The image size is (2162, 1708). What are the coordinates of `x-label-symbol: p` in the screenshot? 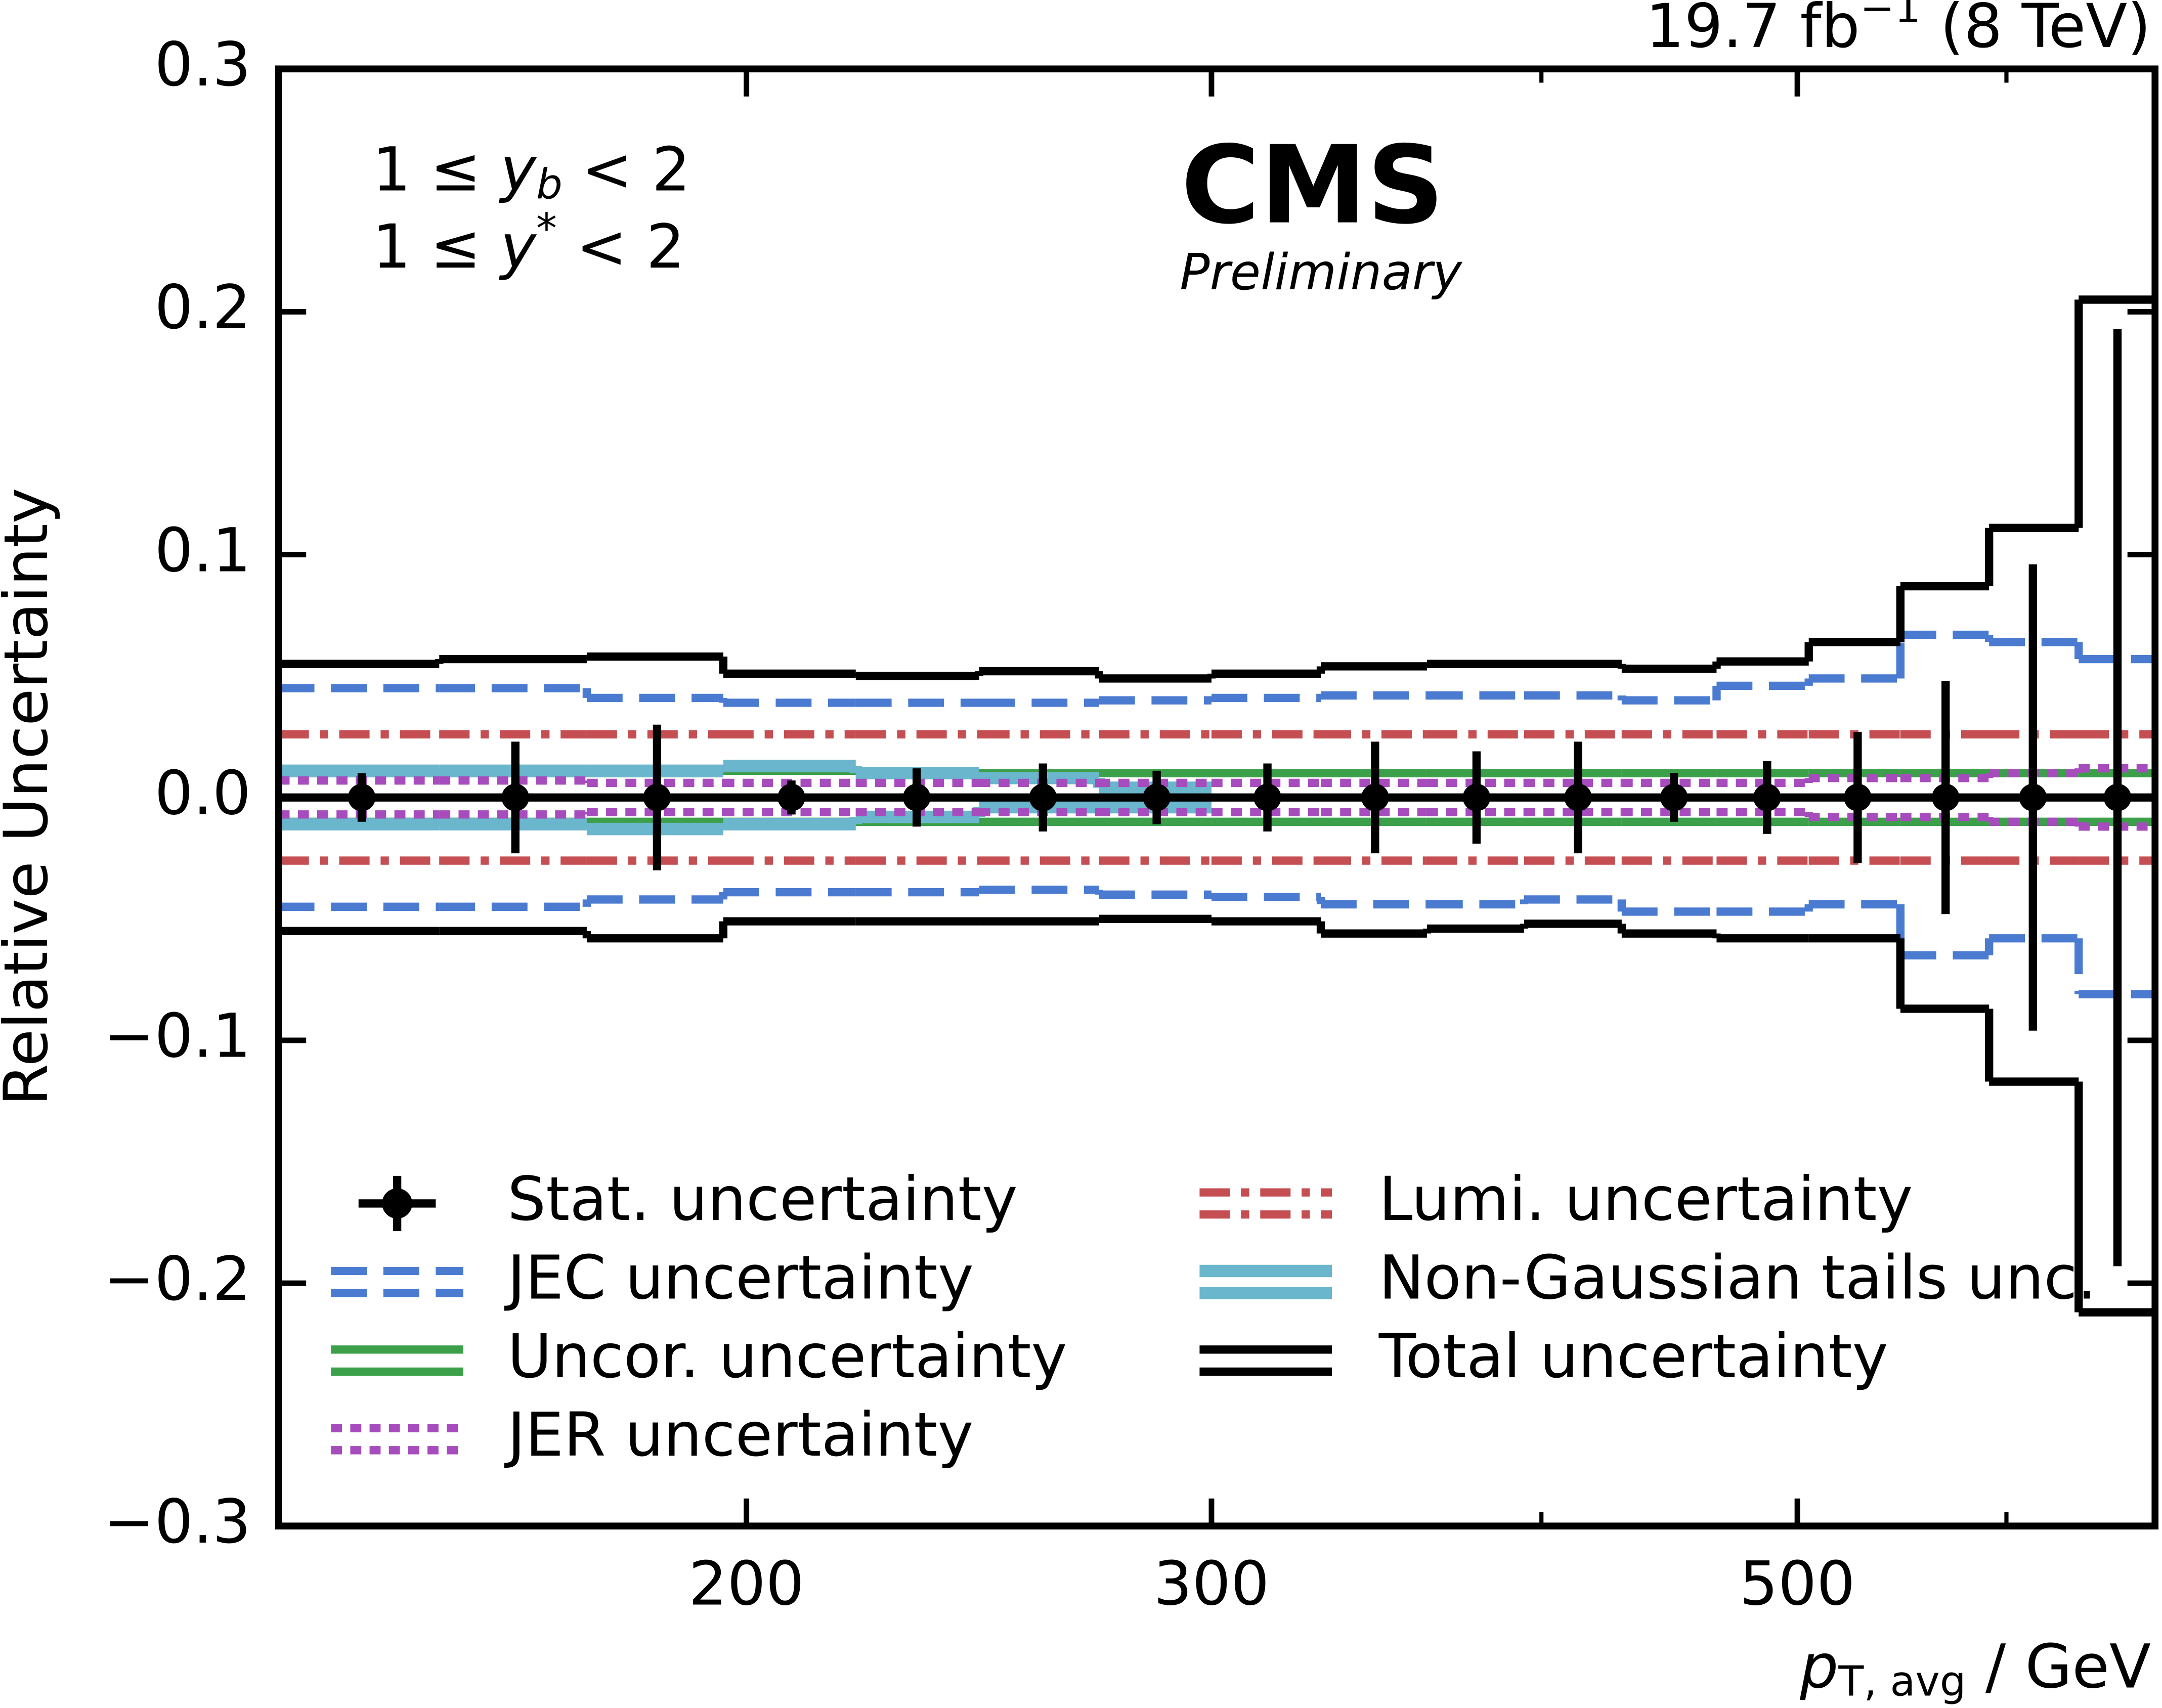 It's located at (1818, 1667).